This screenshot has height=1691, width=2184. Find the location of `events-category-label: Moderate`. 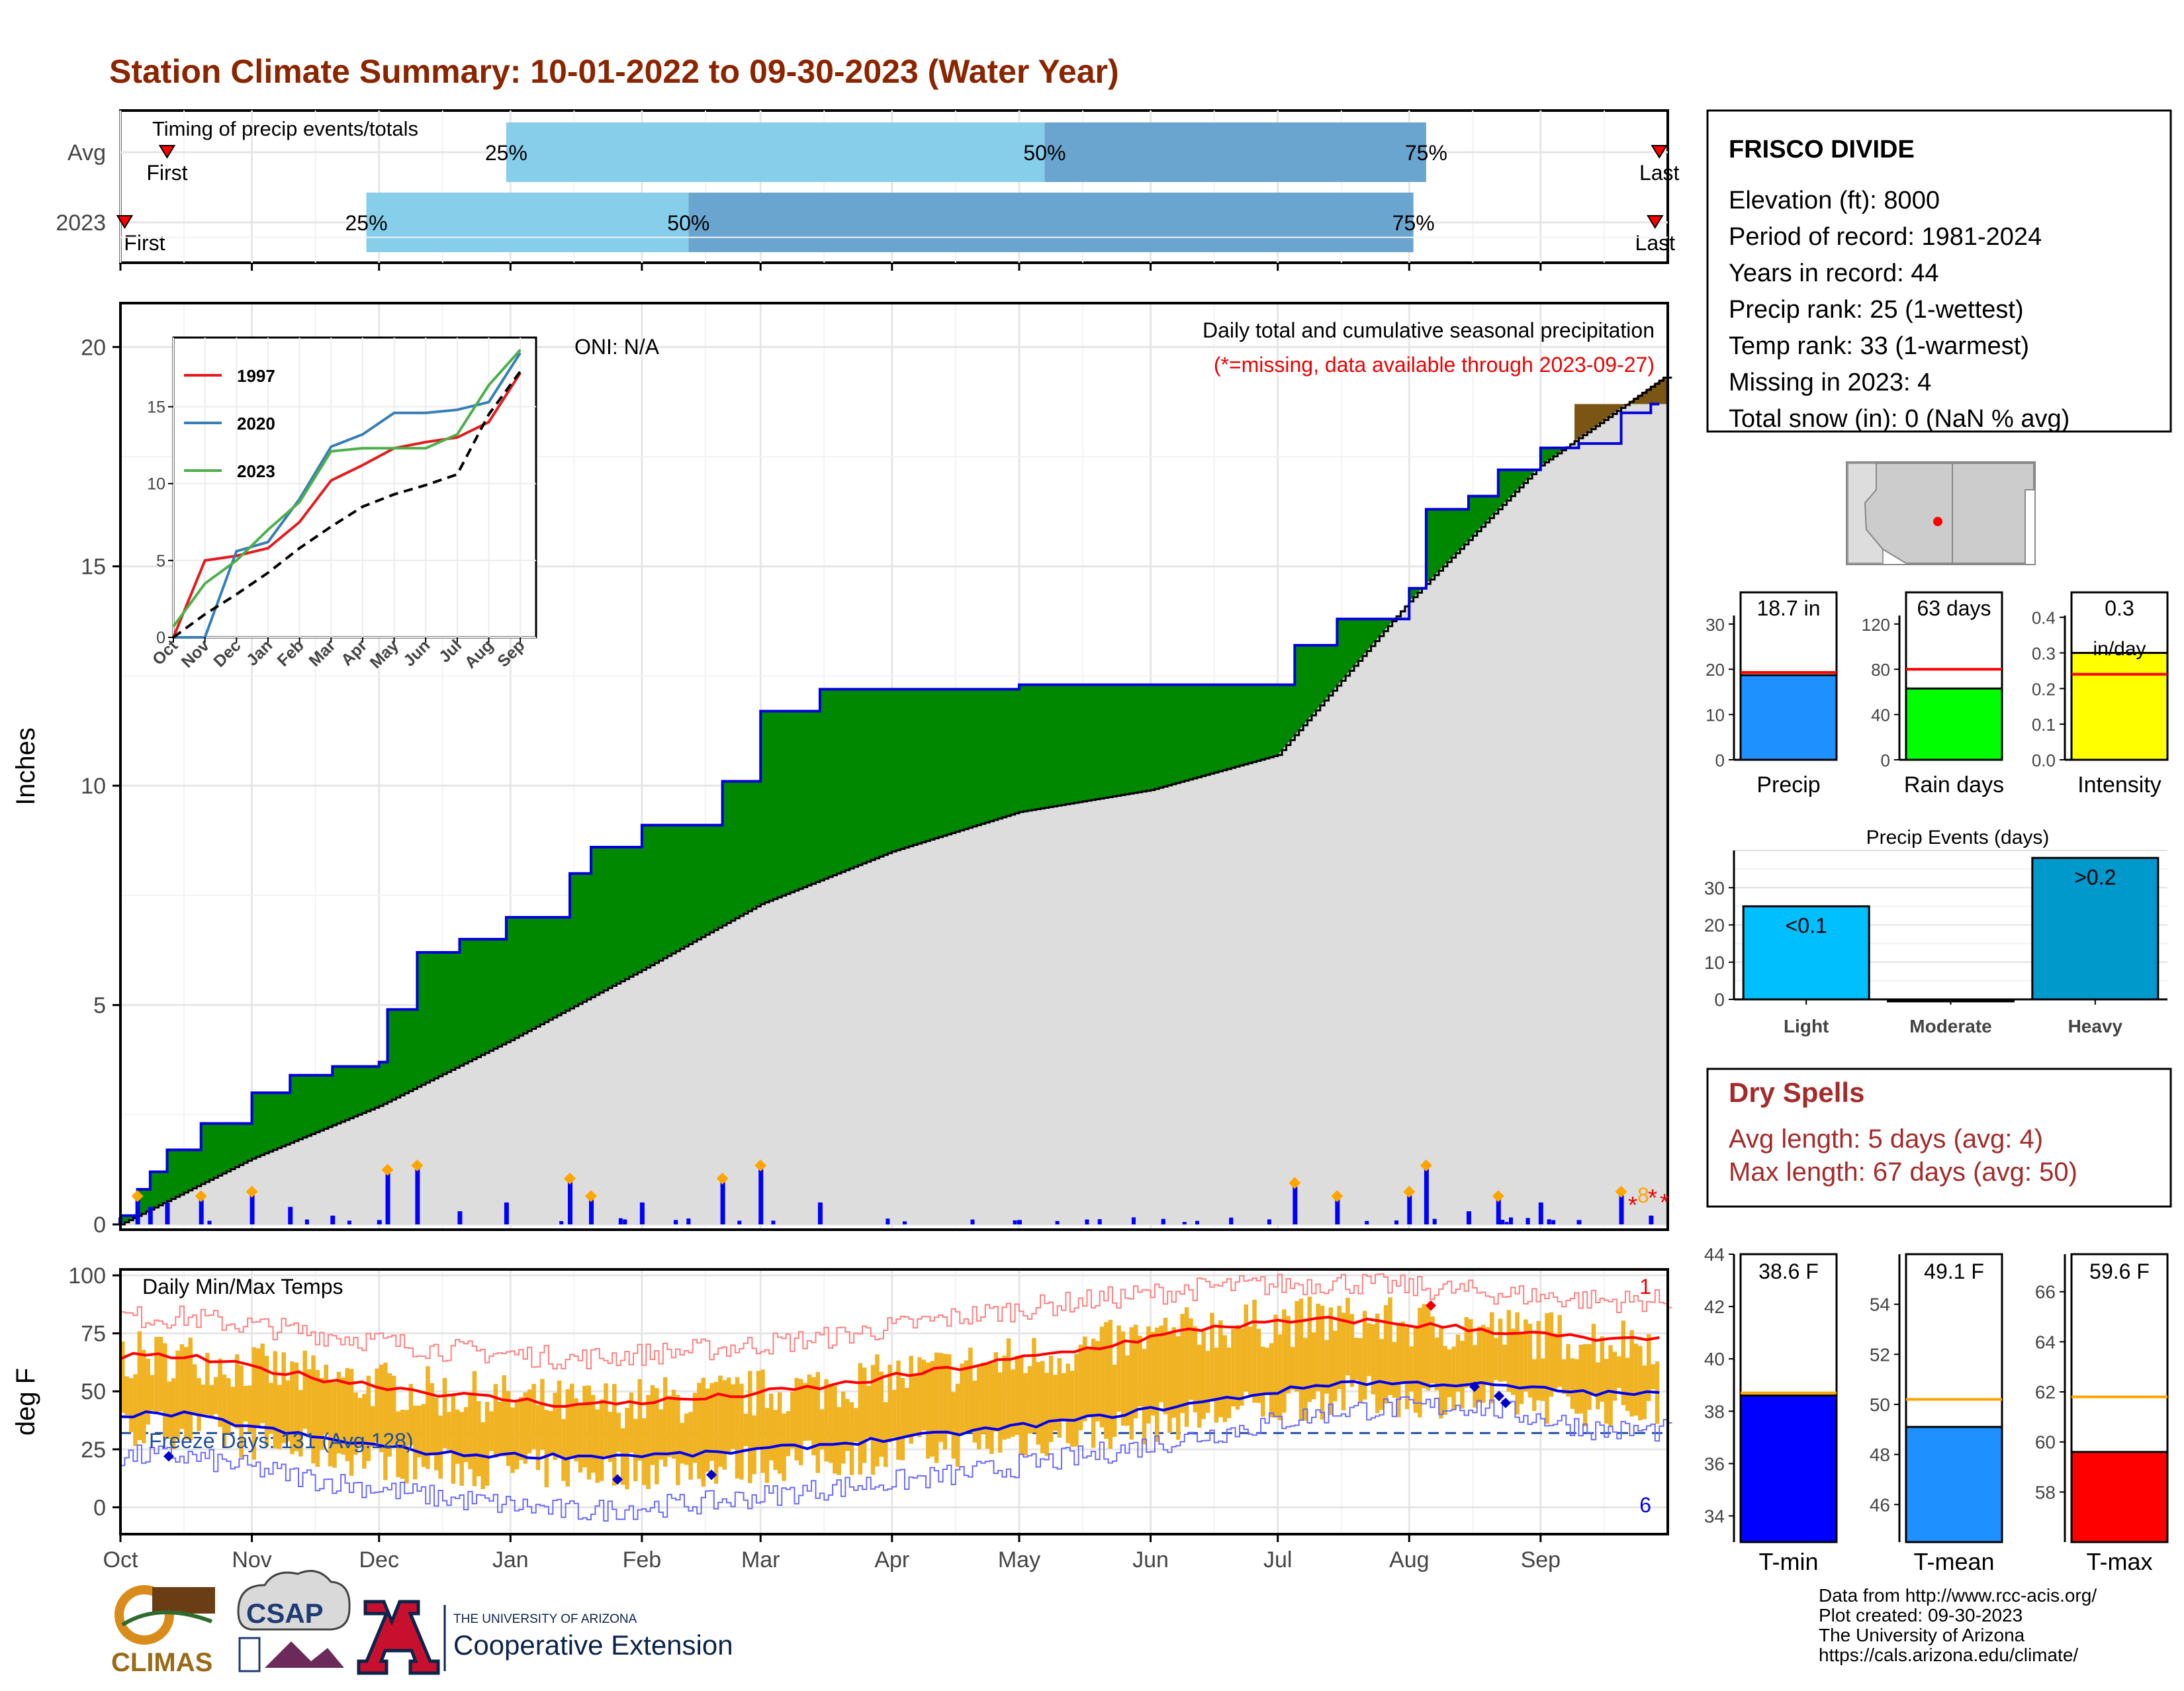

events-category-label: Moderate is located at coordinates (1950, 1026).